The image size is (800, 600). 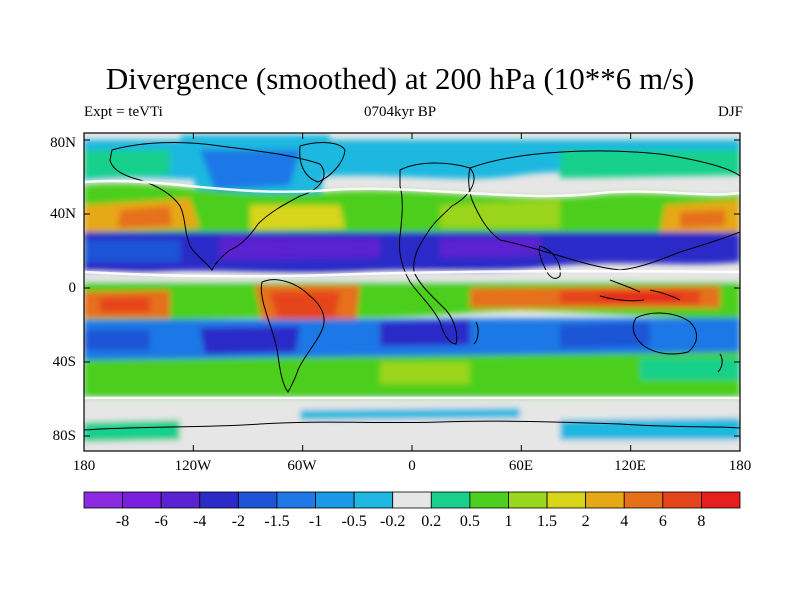 What do you see at coordinates (199, 521) in the screenshot?
I see `colorbar-label: -4` at bounding box center [199, 521].